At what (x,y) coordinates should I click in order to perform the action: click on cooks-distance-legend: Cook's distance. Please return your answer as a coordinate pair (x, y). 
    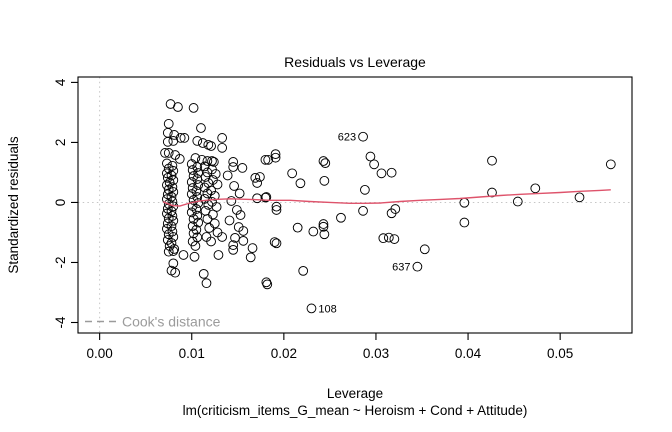
    Looking at the image, I should click on (153, 322).